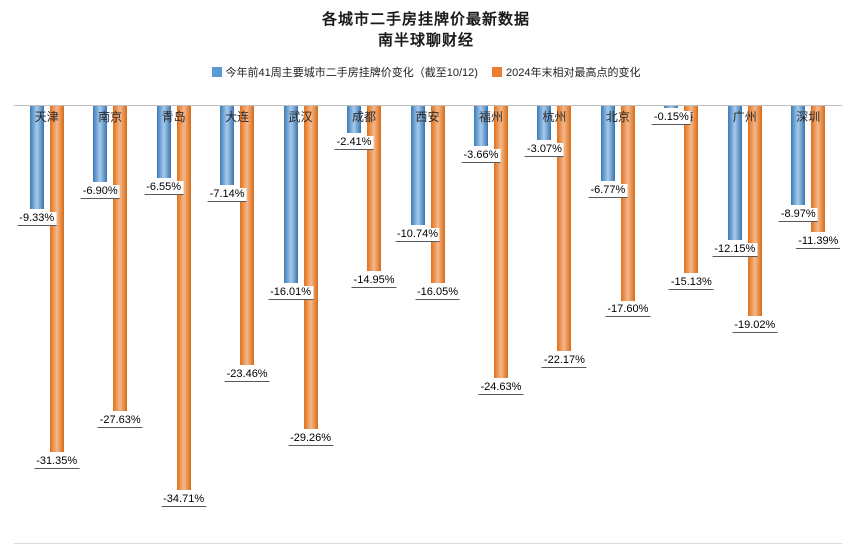 This screenshot has width=852, height=556. Describe the element at coordinates (500, 242) in the screenshot. I see `bar-from-peak-福州` at that location.